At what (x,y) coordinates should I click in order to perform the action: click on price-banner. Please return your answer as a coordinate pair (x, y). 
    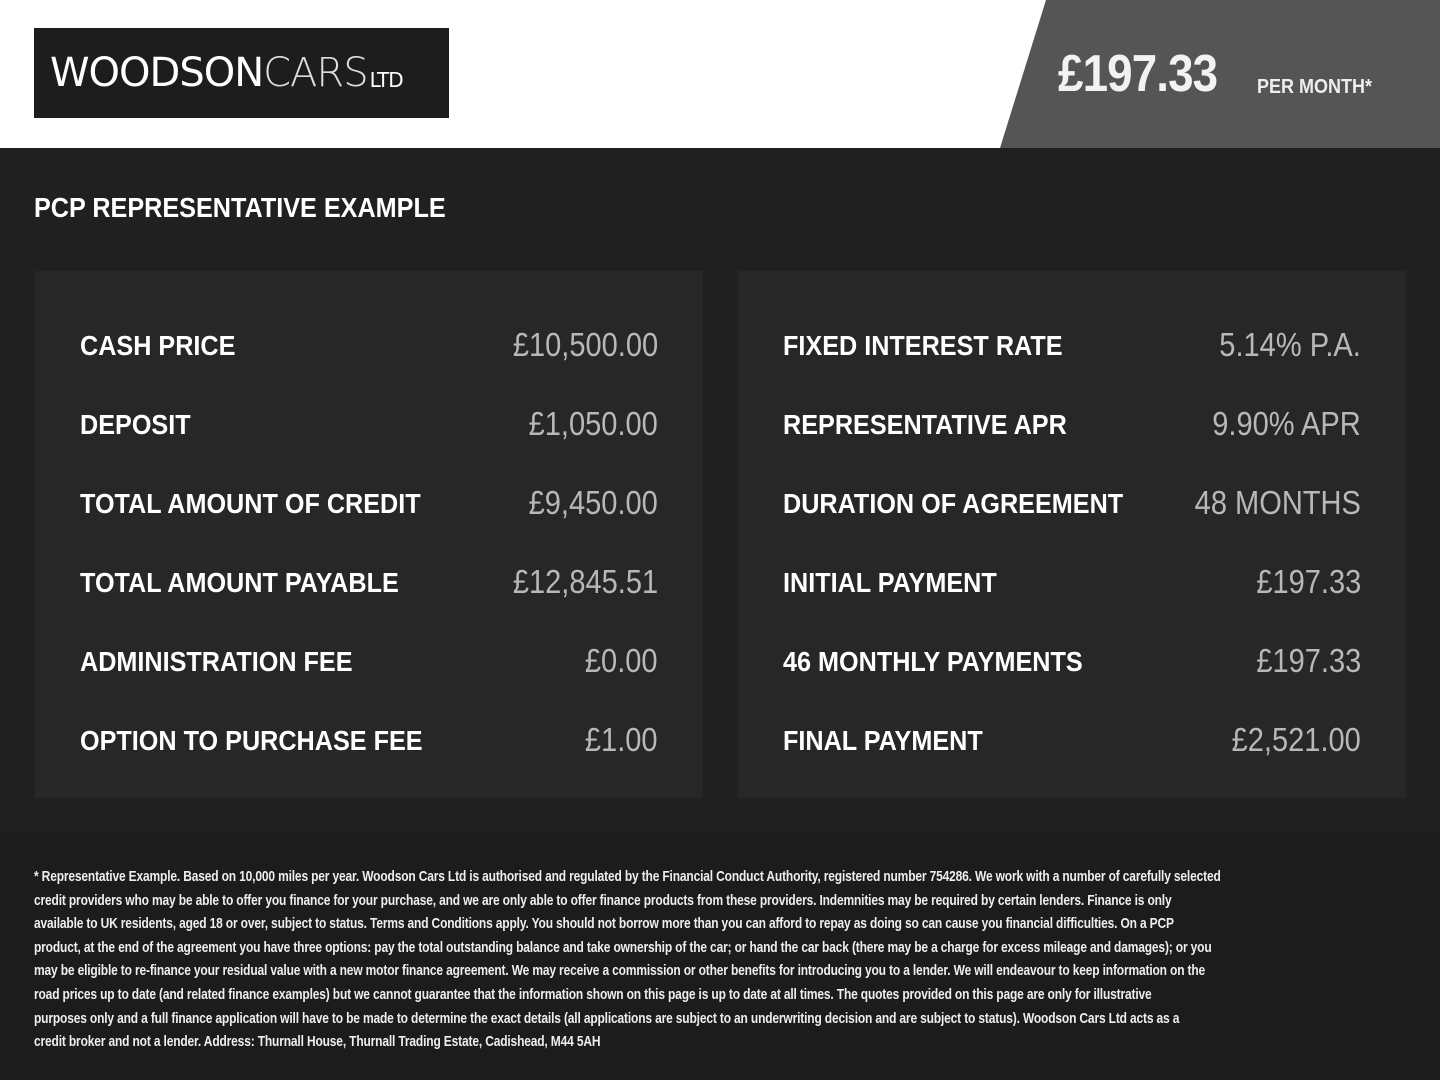
    Looking at the image, I should click on (1220, 74).